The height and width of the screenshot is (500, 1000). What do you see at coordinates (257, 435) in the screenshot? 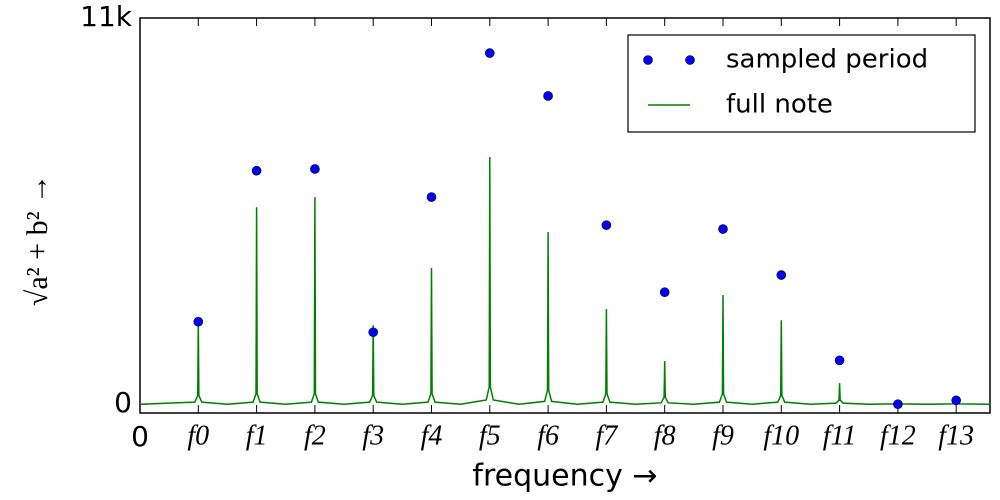
I see `x-tick-label: f1` at bounding box center [257, 435].